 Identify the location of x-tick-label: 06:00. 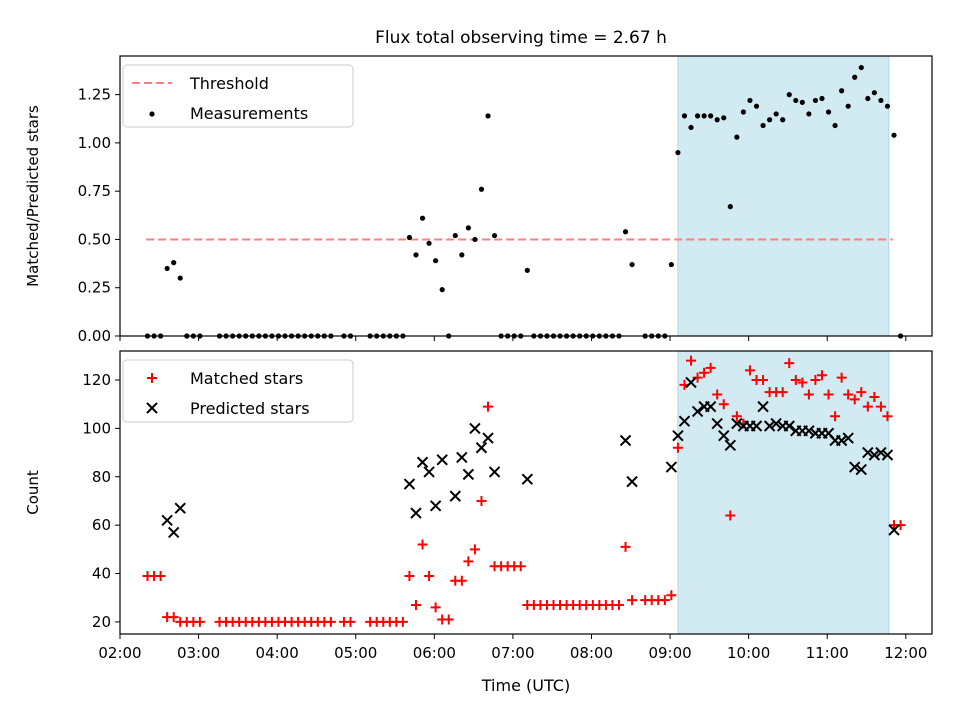
(434, 653).